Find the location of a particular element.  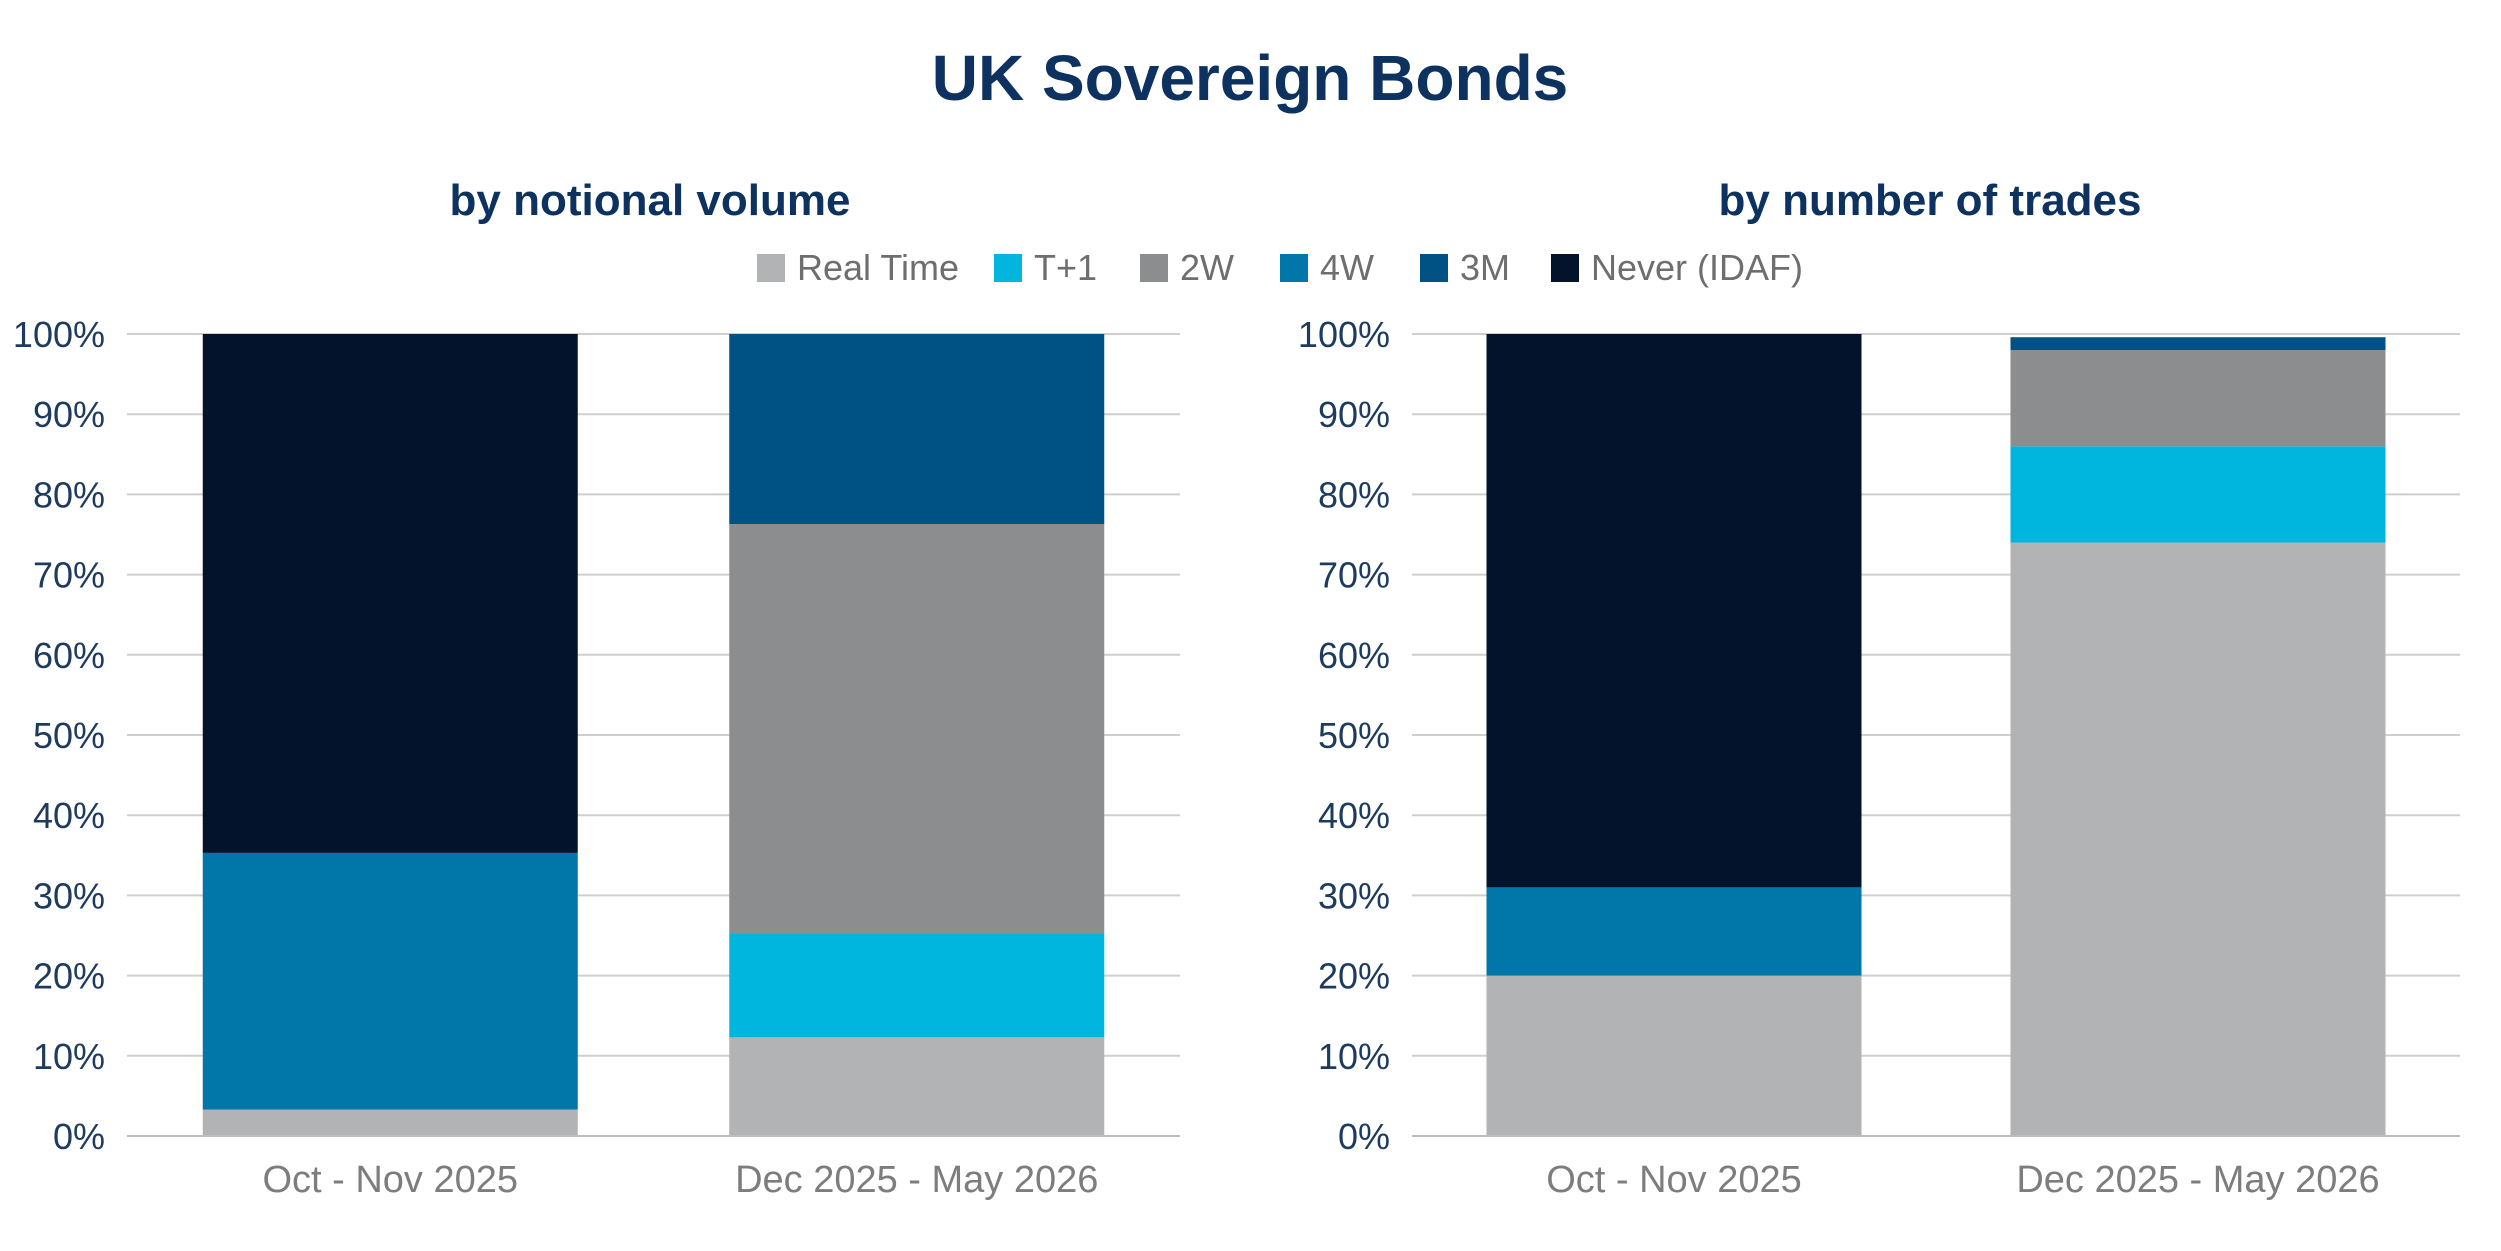

legend-label: T+1 is located at coordinates (1065, 267).